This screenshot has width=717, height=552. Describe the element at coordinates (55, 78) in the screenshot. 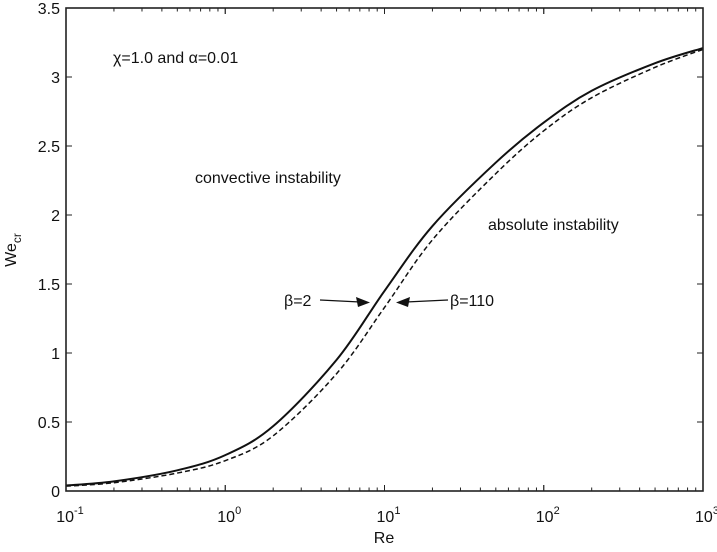

I see `y-tick-label: 3` at that location.